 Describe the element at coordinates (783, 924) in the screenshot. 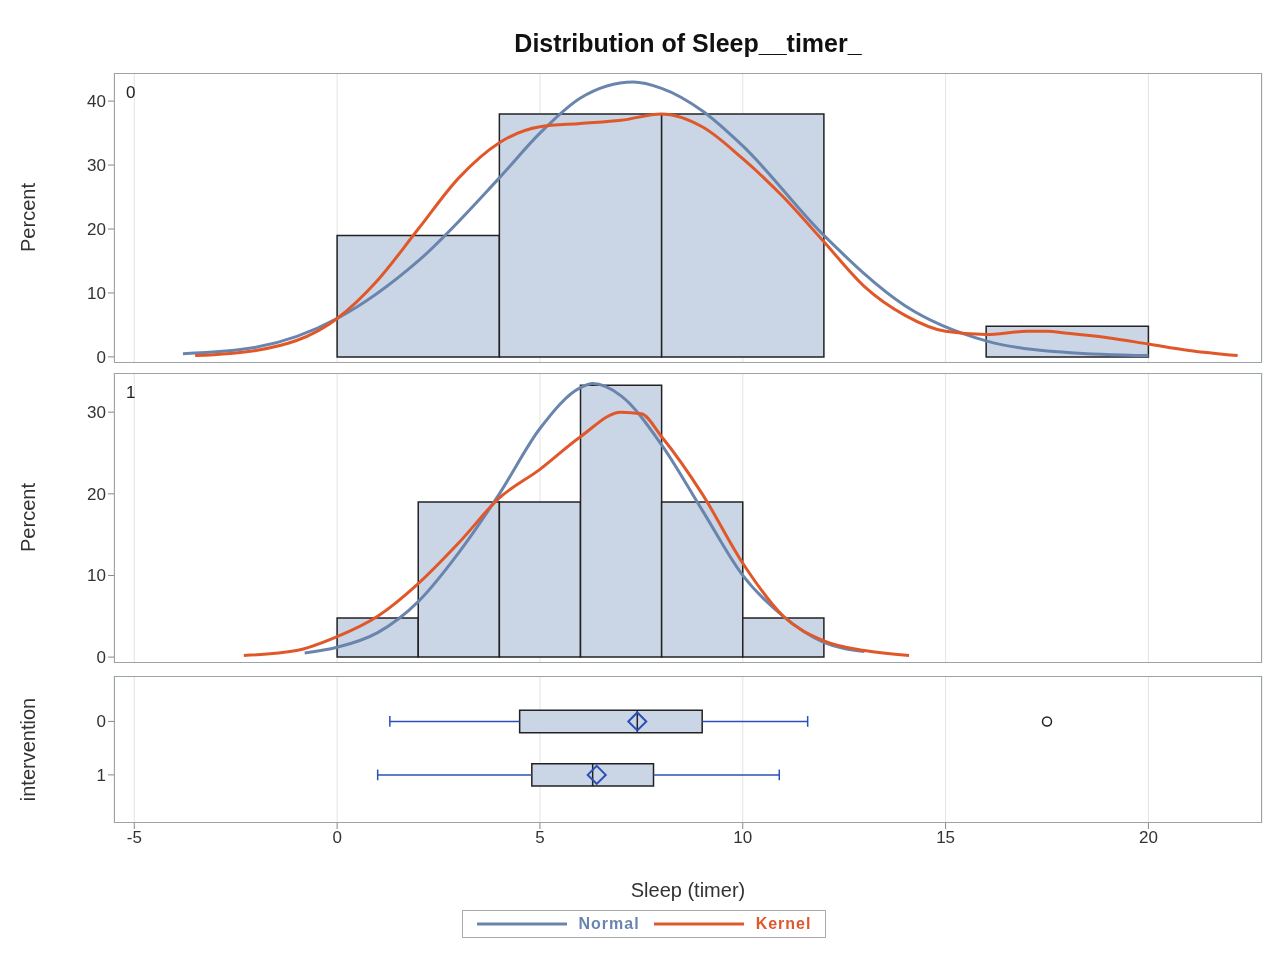

I see `text: Kernel` at that location.